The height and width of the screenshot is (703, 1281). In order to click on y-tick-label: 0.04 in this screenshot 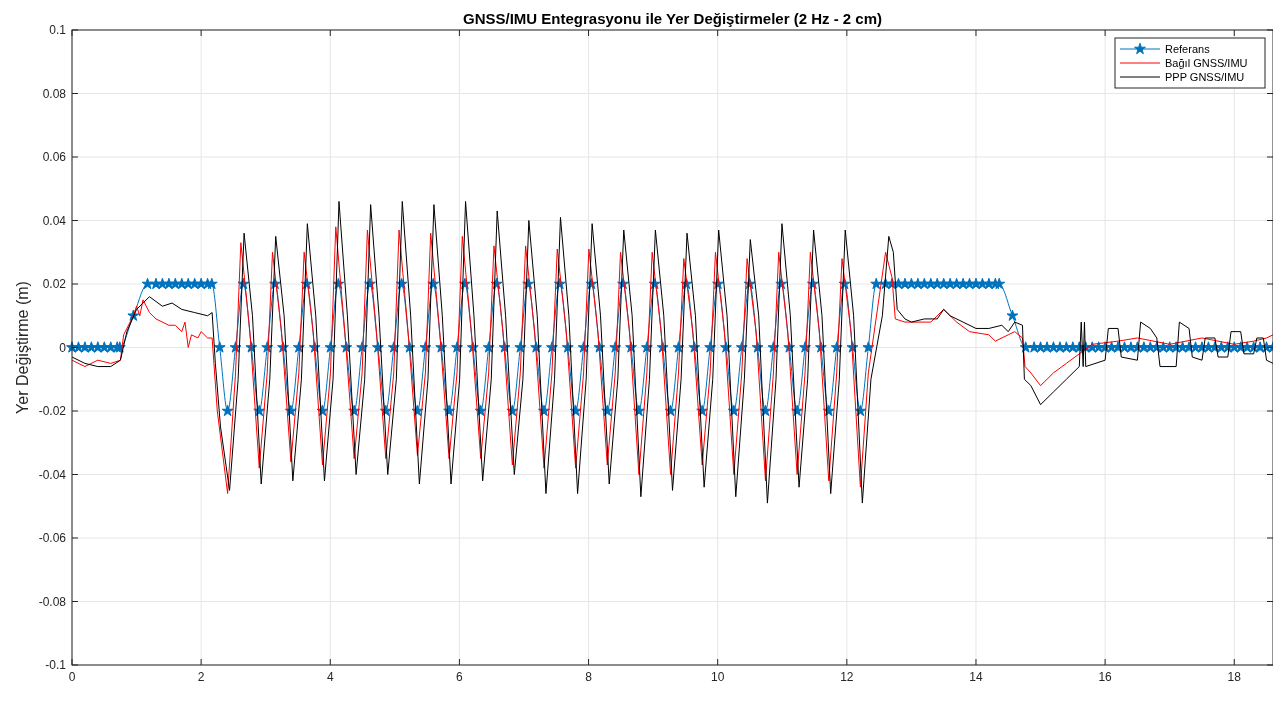, I will do `click(54, 220)`.